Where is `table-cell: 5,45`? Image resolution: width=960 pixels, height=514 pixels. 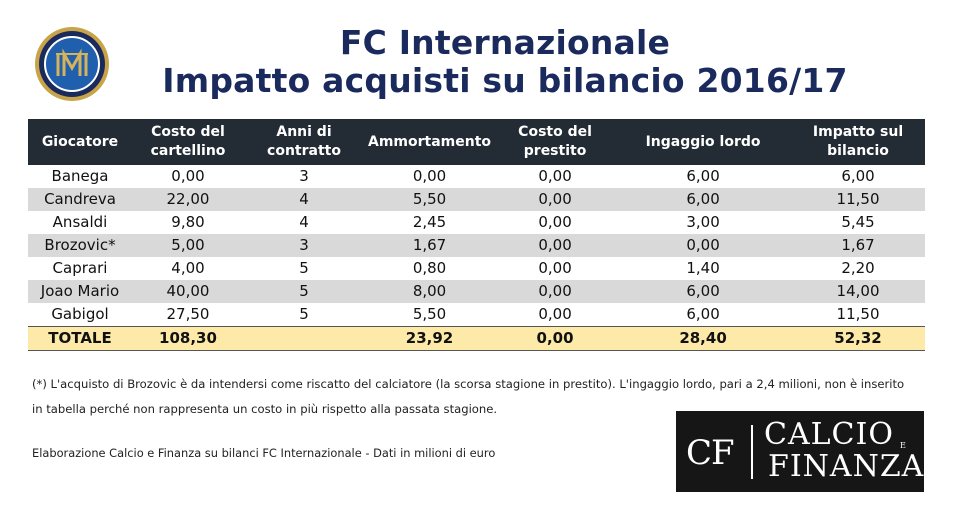 table-cell: 5,45 is located at coordinates (858, 222).